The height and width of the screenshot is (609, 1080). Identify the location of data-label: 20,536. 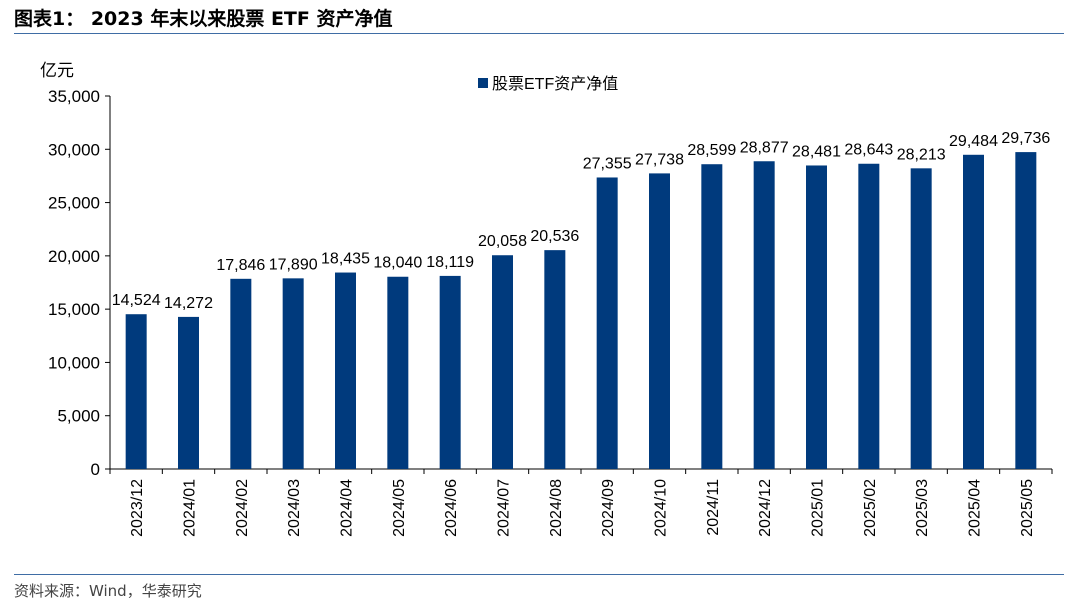
(554, 236).